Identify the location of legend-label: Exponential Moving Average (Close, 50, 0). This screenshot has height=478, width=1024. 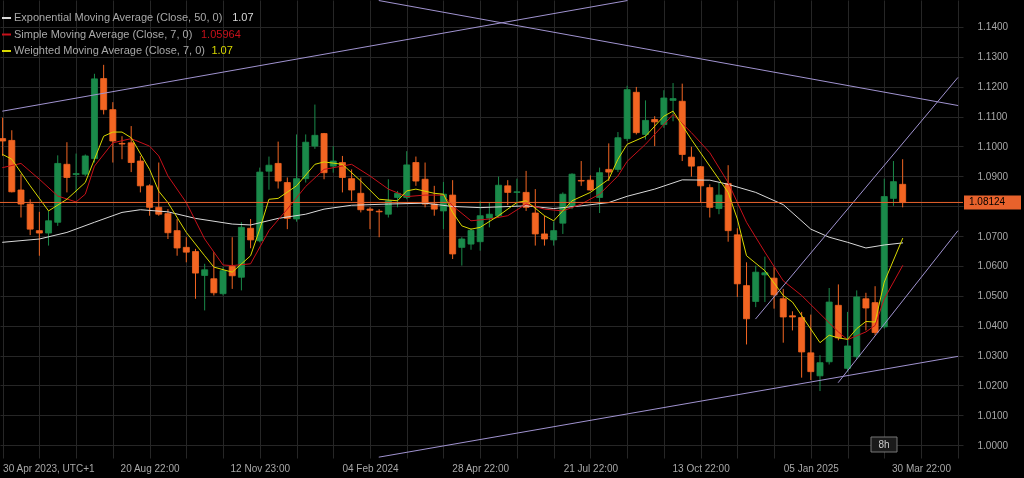
(118, 17).